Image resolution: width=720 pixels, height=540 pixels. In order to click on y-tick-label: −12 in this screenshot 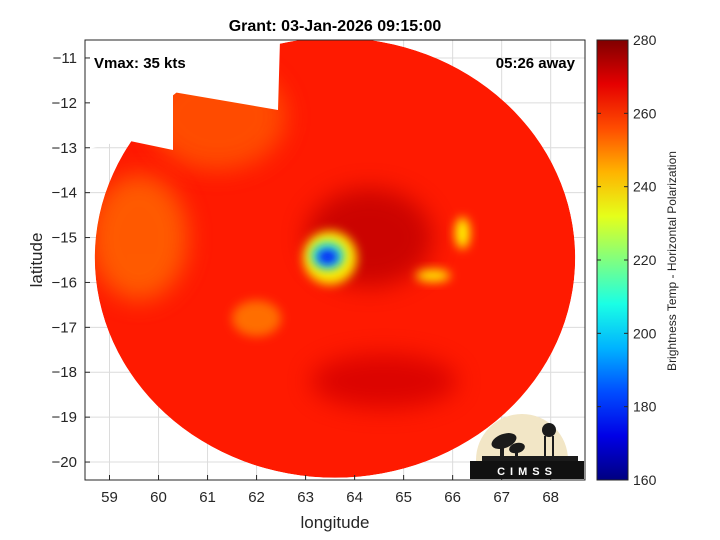, I will do `click(64, 103)`.